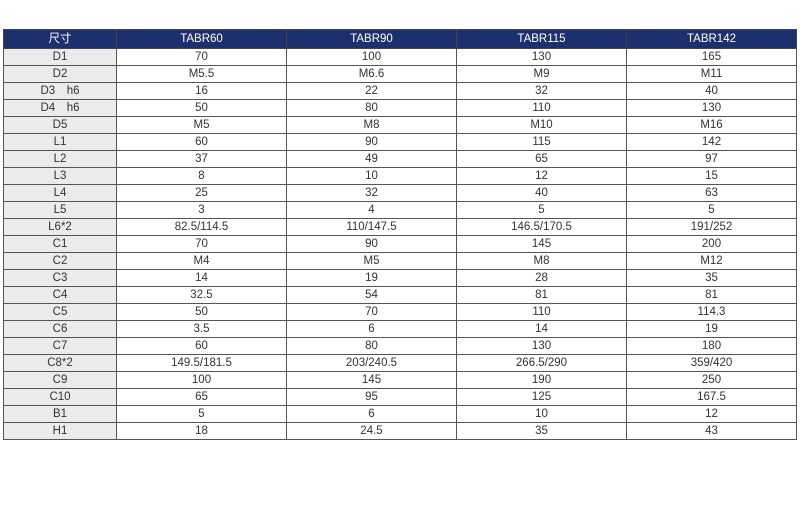 The width and height of the screenshot is (800, 505). What do you see at coordinates (711, 431) in the screenshot?
I see `cell-value: 43` at bounding box center [711, 431].